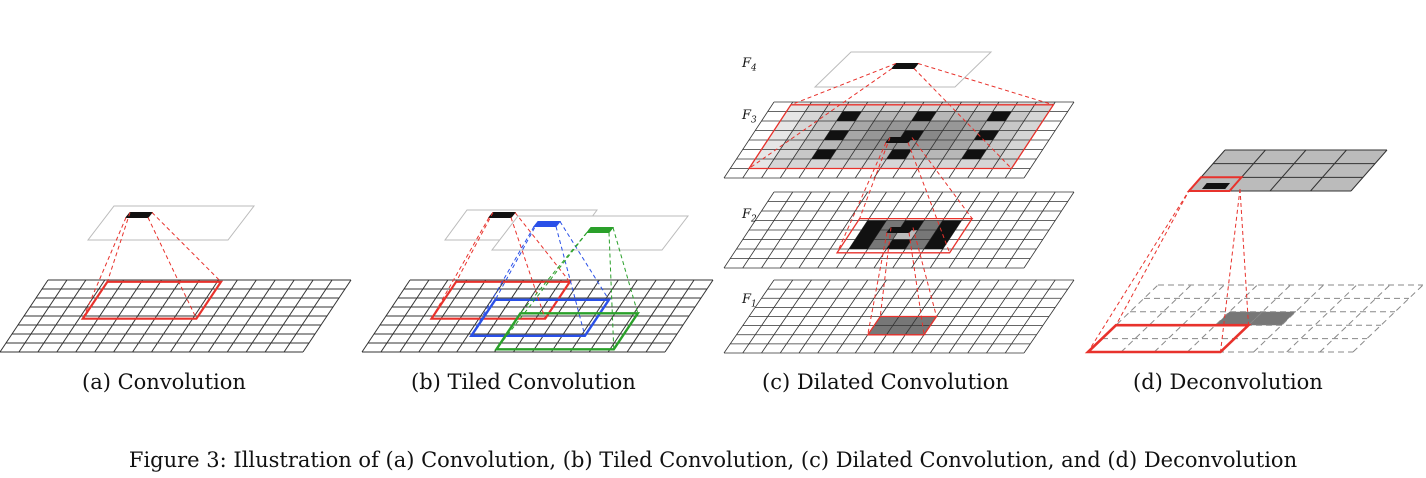 The height and width of the screenshot is (478, 1426). I want to click on kernel-green-box, so click(567, 331).